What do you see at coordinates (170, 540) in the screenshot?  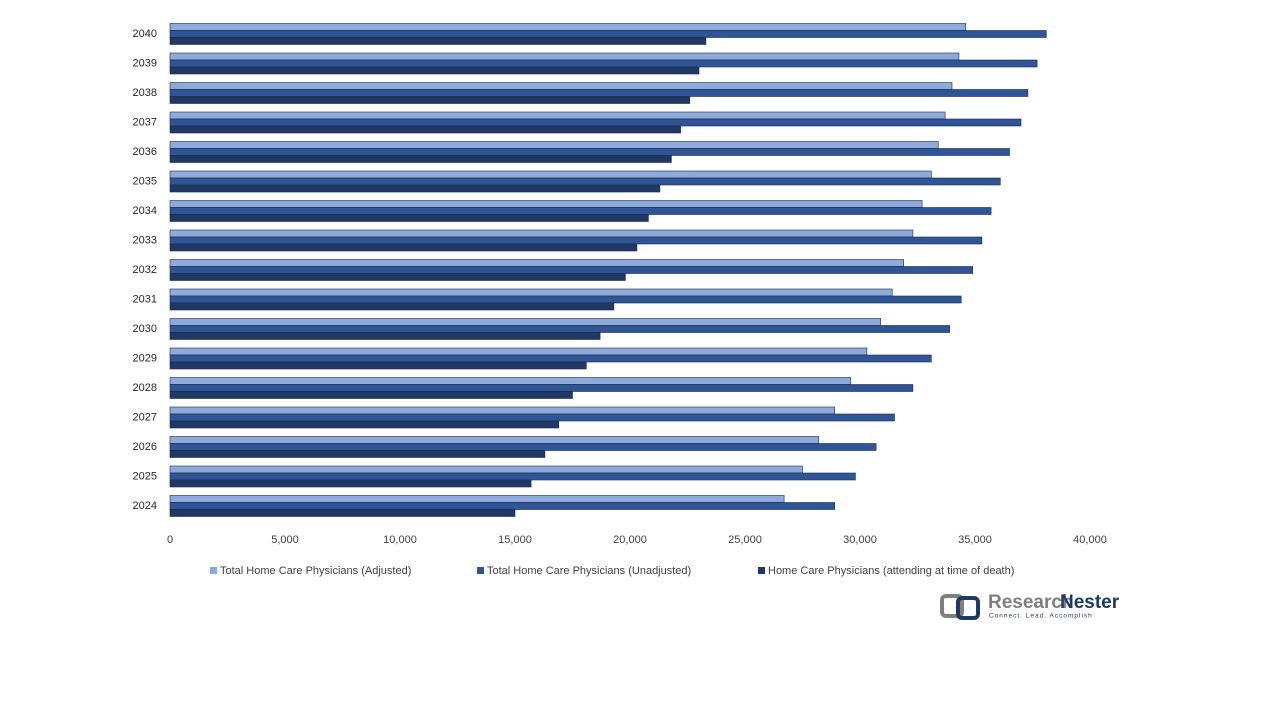 I see `x-tick-label: 0` at bounding box center [170, 540].